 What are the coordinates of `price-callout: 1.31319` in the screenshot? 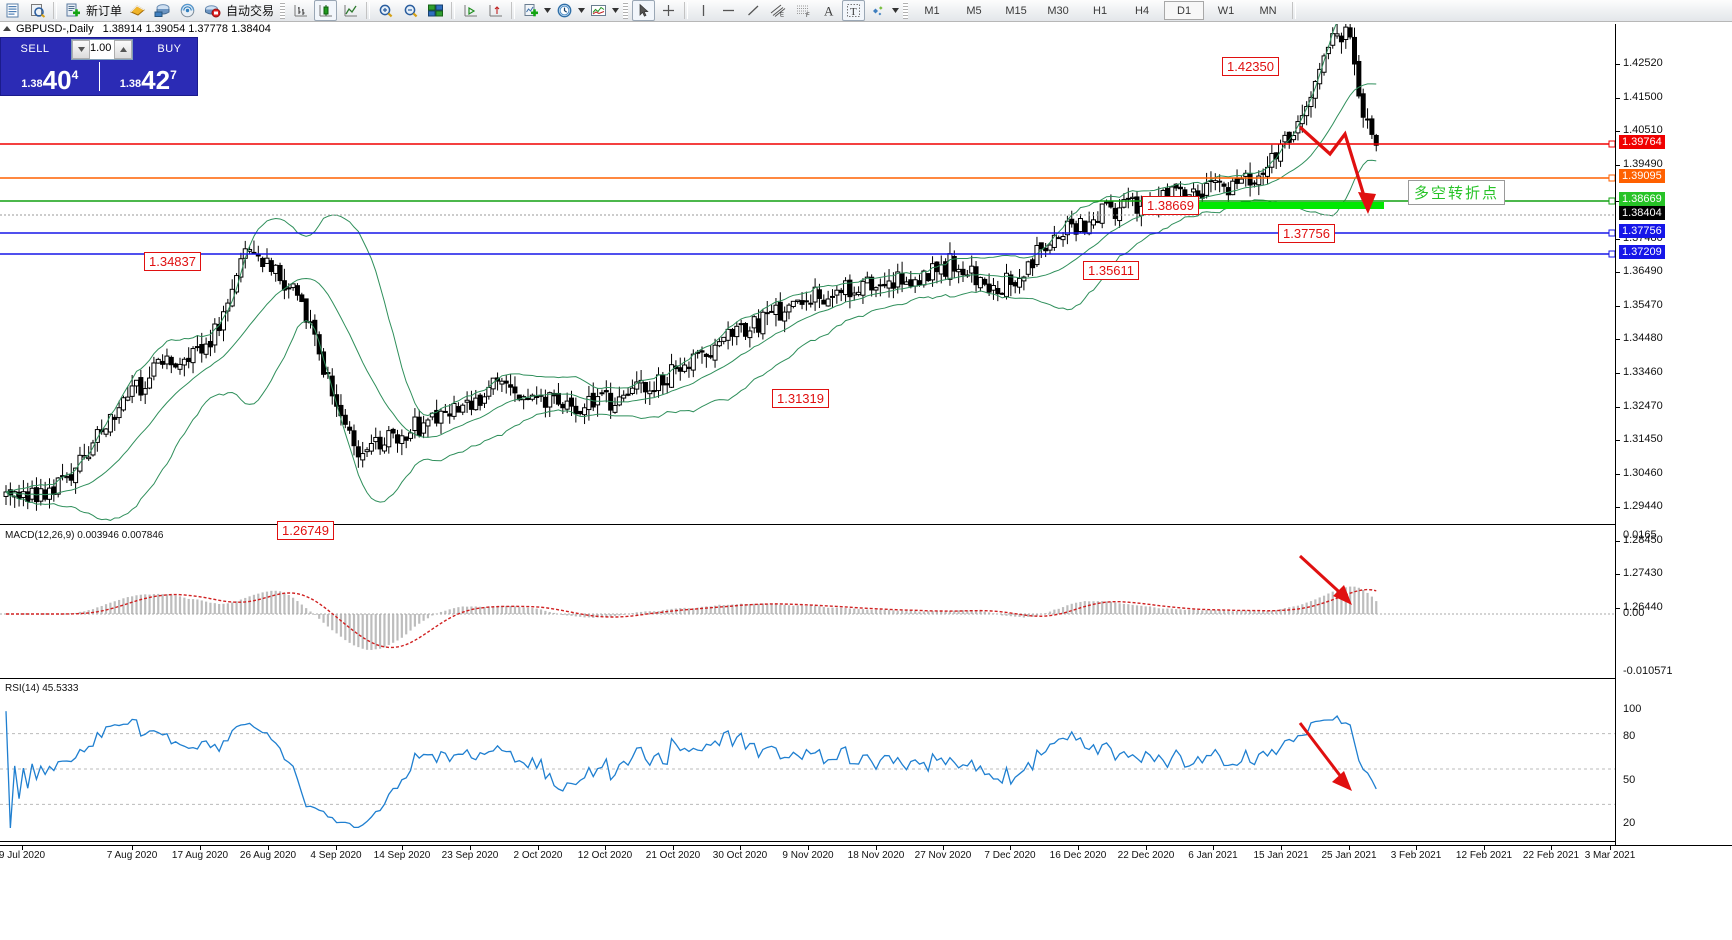 It's located at (800, 398).